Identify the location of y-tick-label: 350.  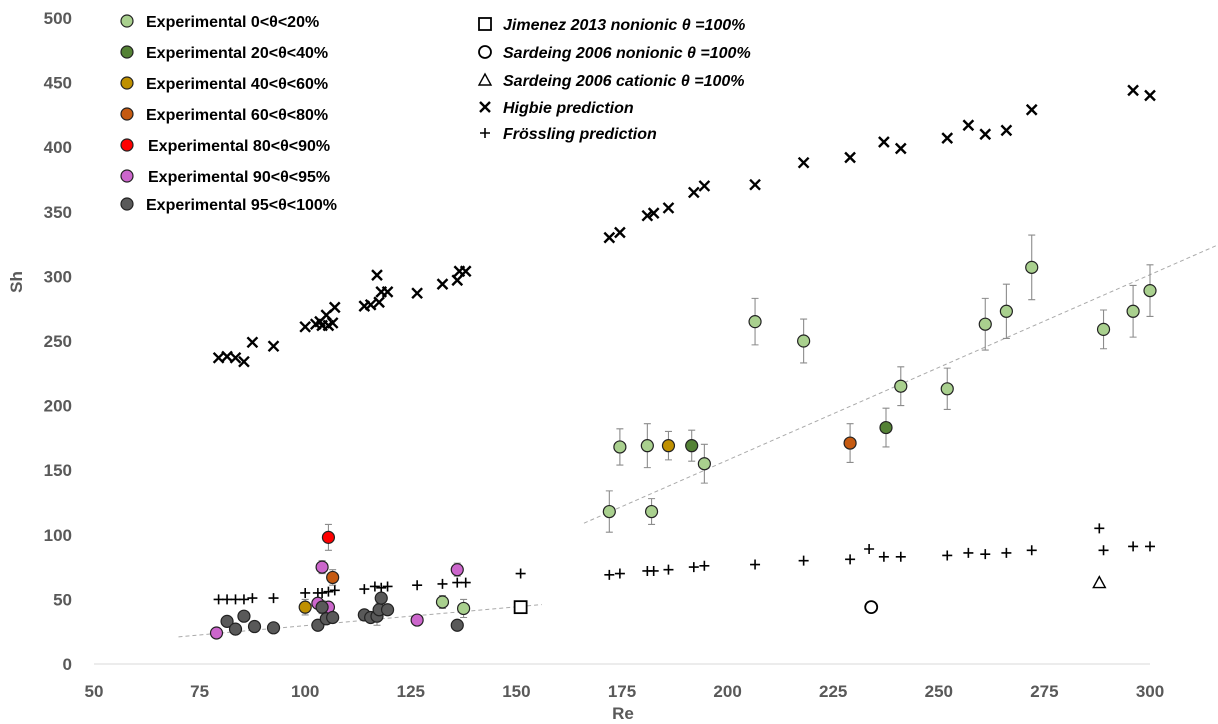
(58, 212).